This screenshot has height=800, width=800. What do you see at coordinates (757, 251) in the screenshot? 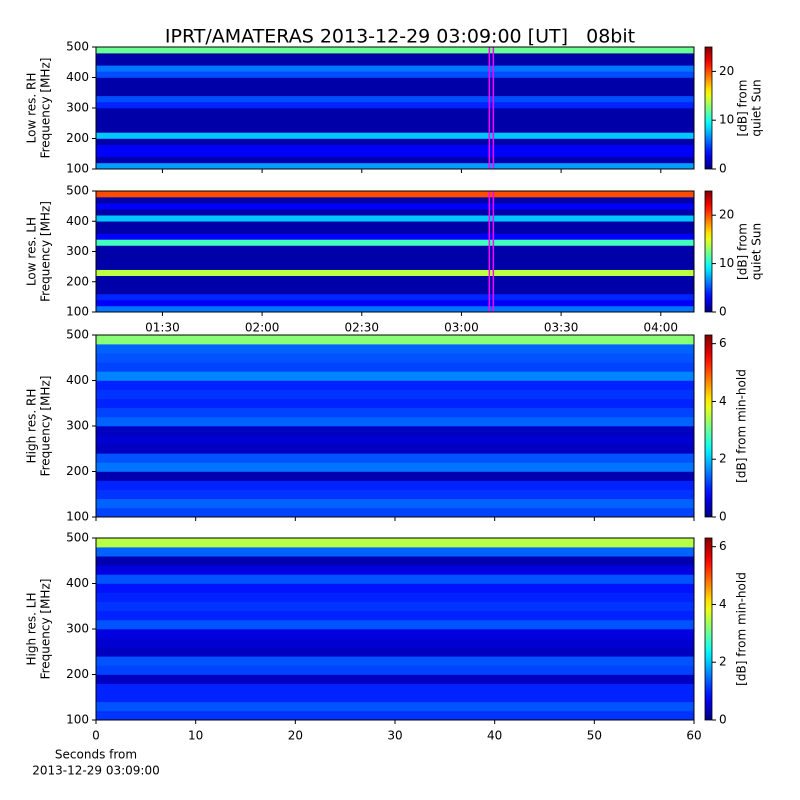
I see `colorbar-label: quiet Sun` at bounding box center [757, 251].